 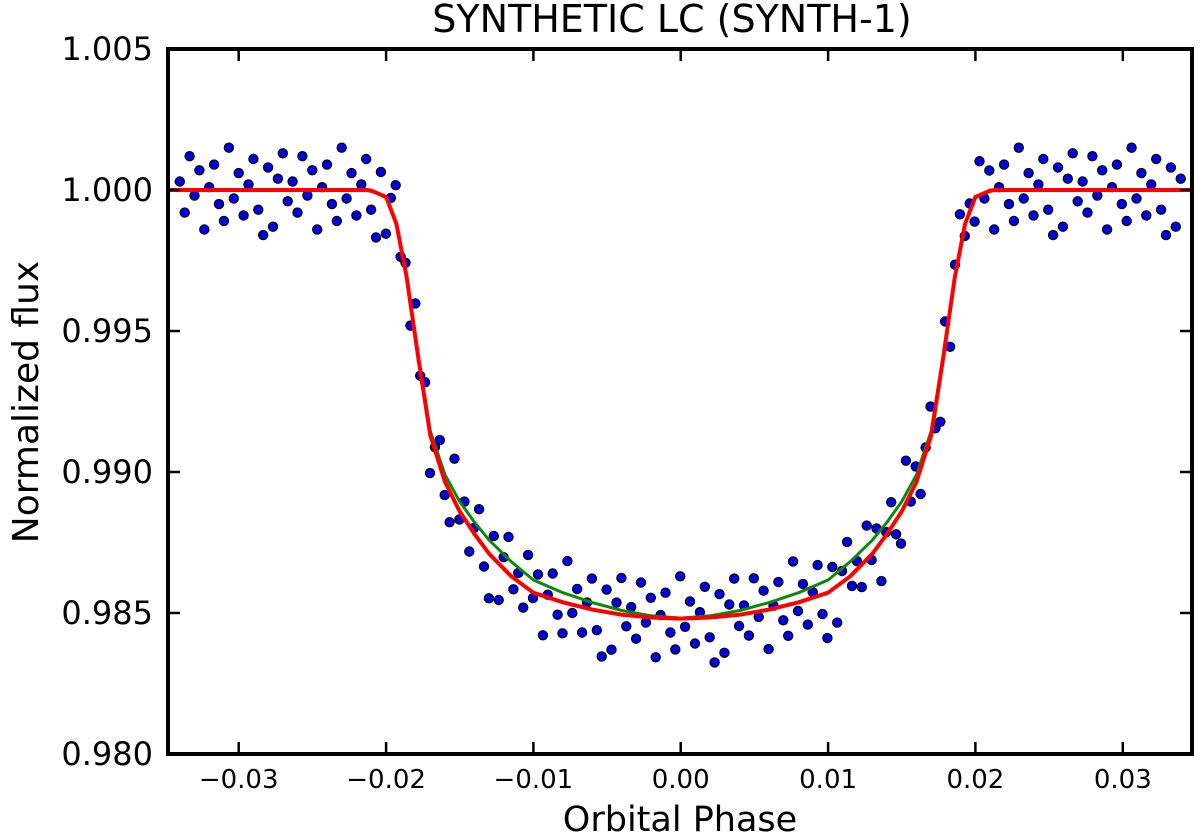 What do you see at coordinates (107, 190) in the screenshot?
I see `y-tick-label: 1.000` at bounding box center [107, 190].